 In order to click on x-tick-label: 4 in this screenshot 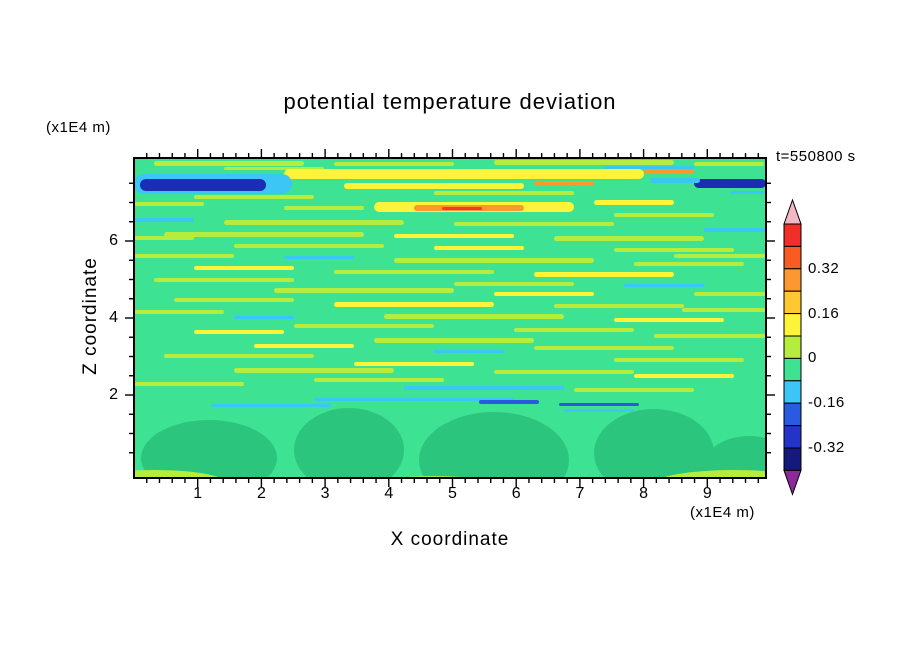, I will do `click(389, 493)`.